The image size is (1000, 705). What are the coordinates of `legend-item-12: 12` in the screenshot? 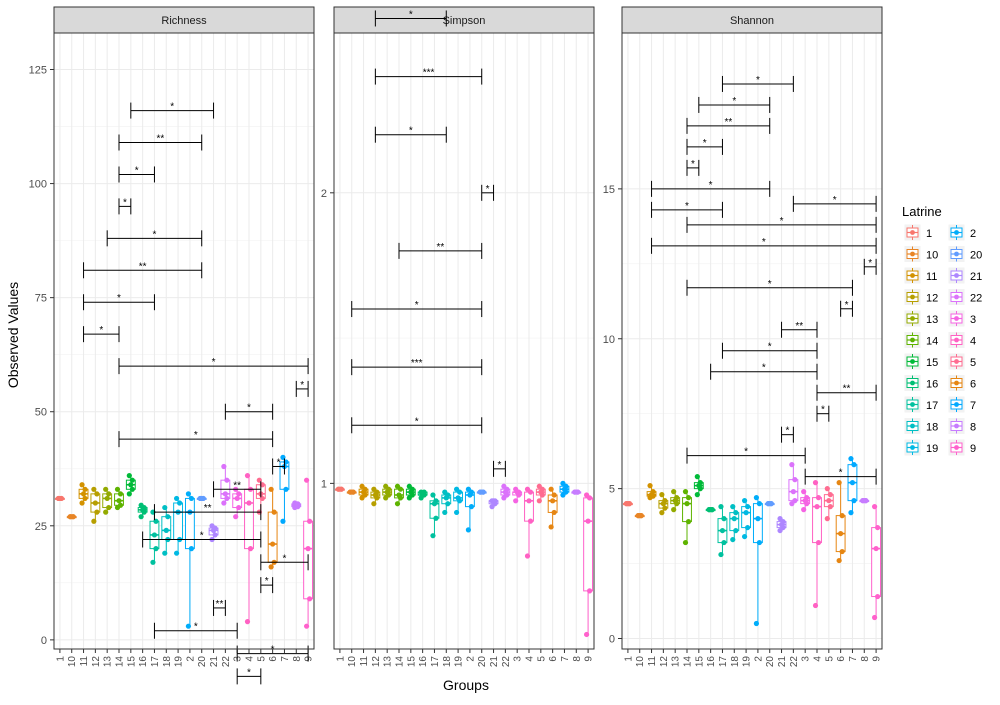 It's located at (920, 297).